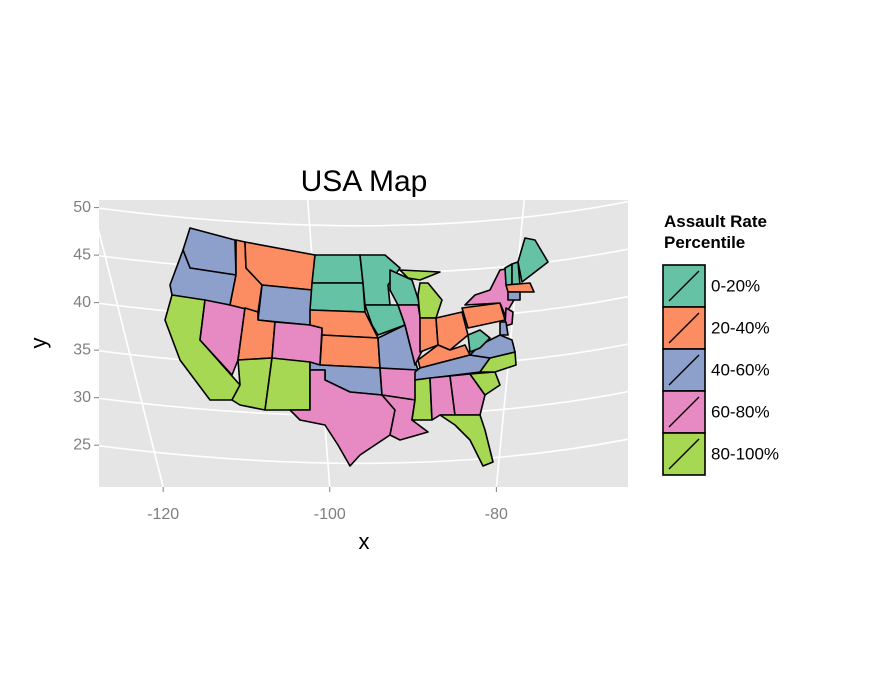 The height and width of the screenshot is (700, 875). Describe the element at coordinates (82, 302) in the screenshot. I see `y-tick-label: 40` at that location.